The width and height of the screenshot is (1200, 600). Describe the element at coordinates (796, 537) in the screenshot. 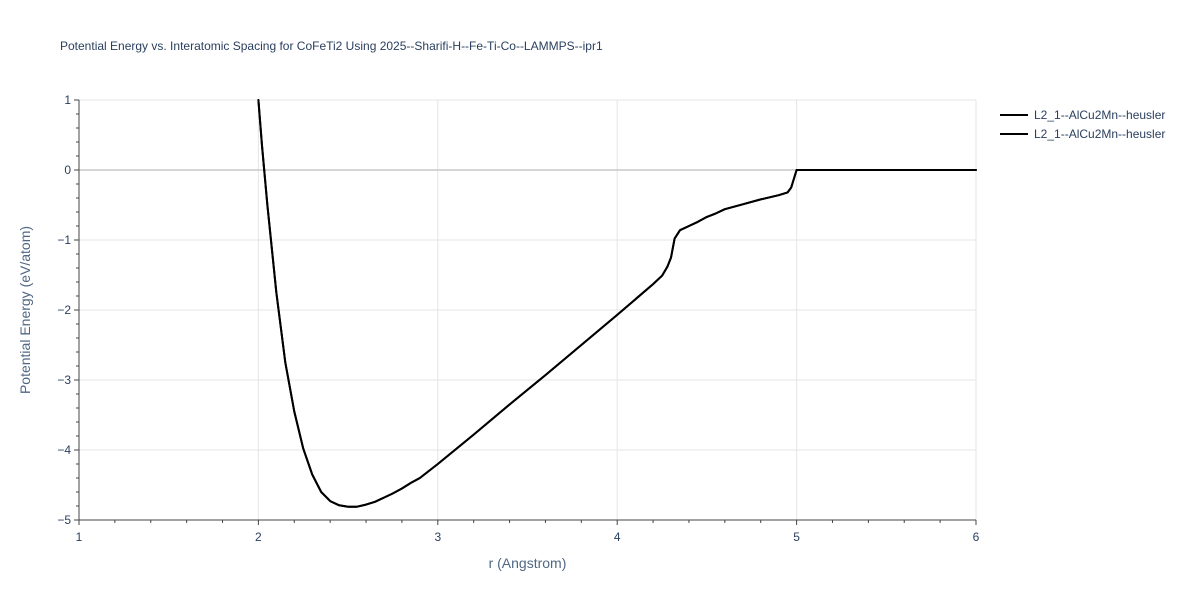

I see `x-tick-label: 5` at that location.